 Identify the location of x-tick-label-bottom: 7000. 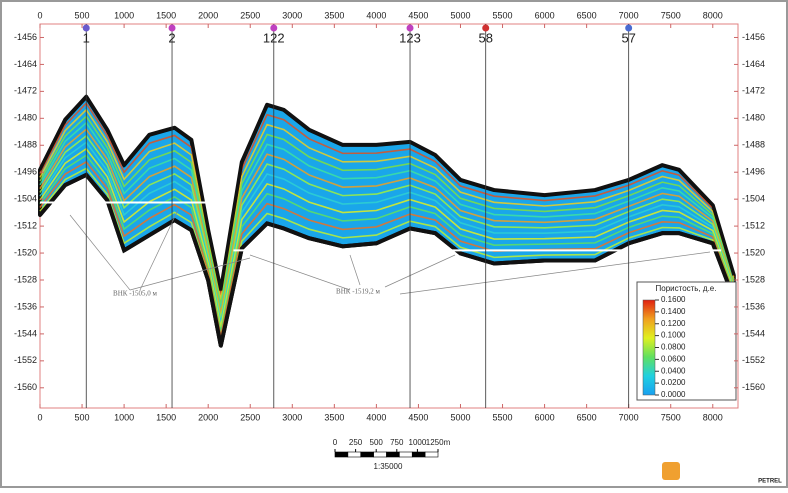
(629, 417).